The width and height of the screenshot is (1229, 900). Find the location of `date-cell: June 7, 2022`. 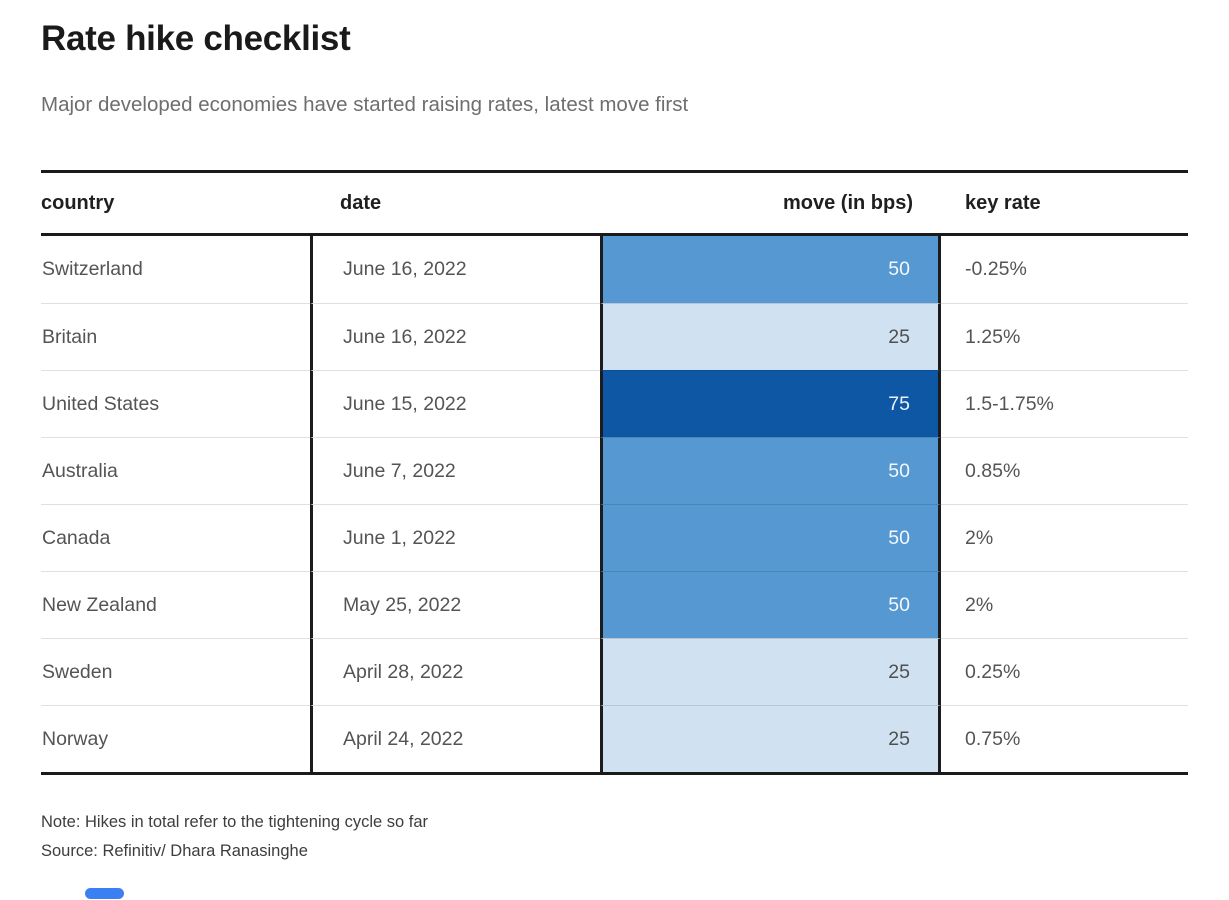

date-cell: June 7, 2022 is located at coordinates (455, 470).